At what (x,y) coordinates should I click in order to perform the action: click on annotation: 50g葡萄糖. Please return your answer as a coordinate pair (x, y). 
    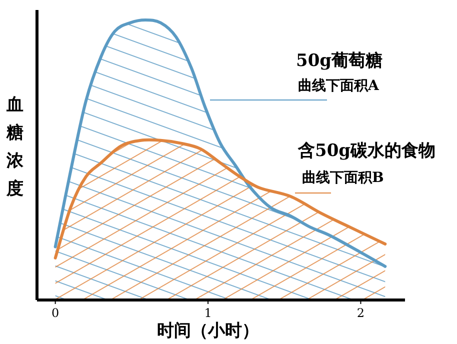
    Looking at the image, I should click on (339, 61).